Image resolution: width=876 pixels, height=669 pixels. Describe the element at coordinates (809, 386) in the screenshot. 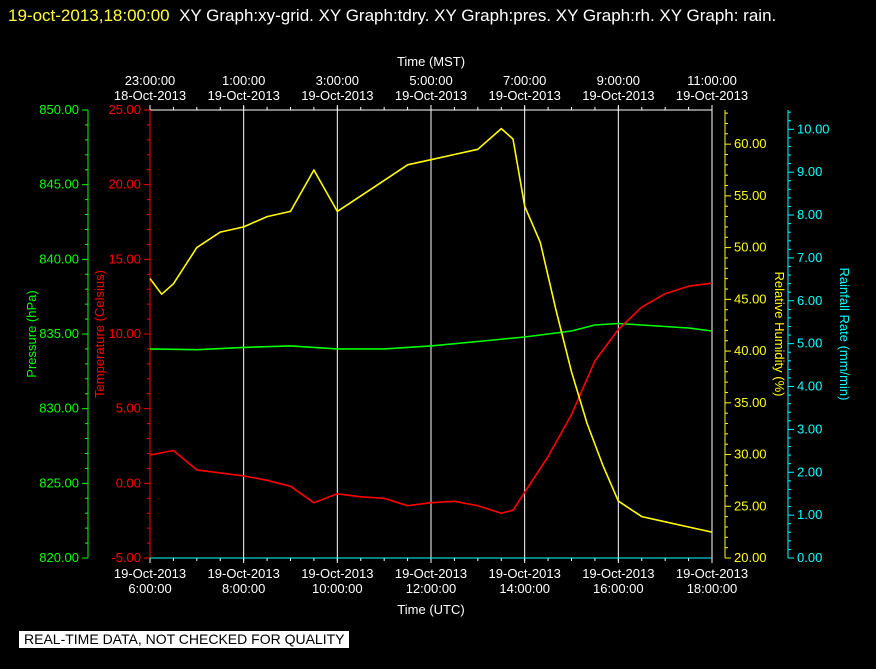

I see `rain-tick-label: 4.00` at that location.